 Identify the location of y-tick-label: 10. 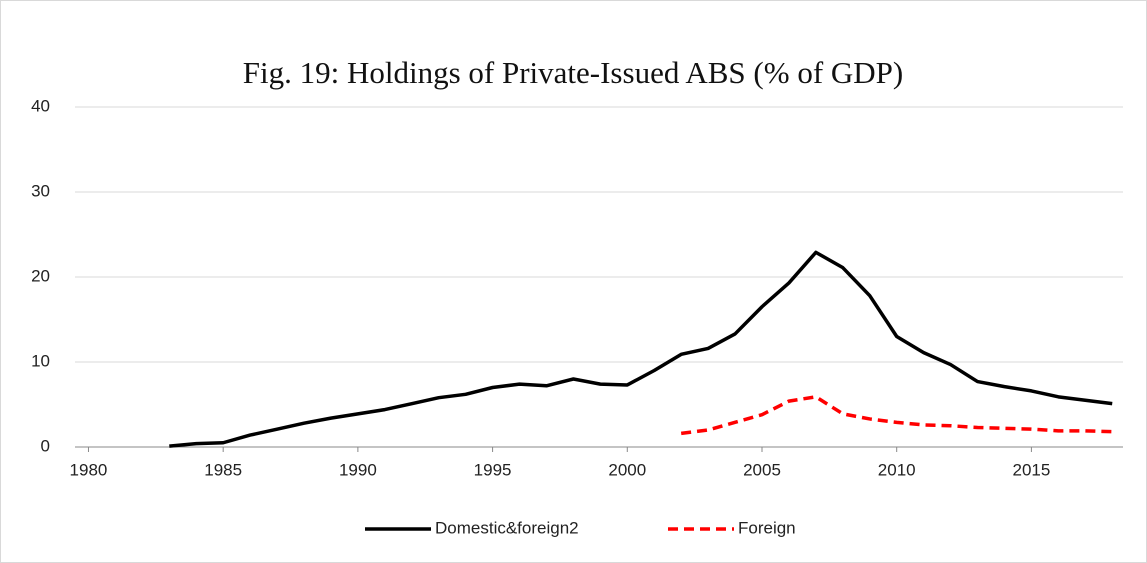
(40, 360).